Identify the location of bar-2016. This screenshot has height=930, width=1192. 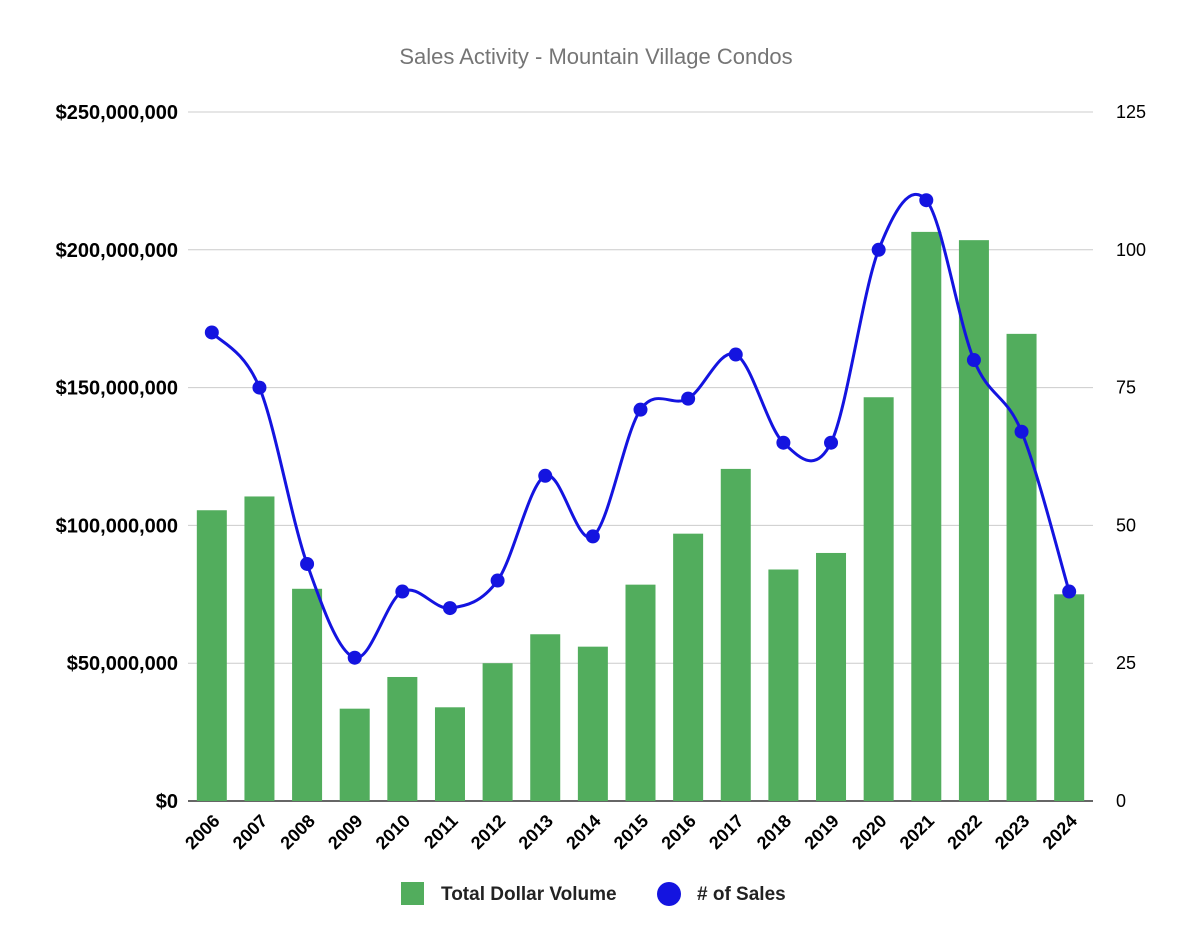
(688, 667).